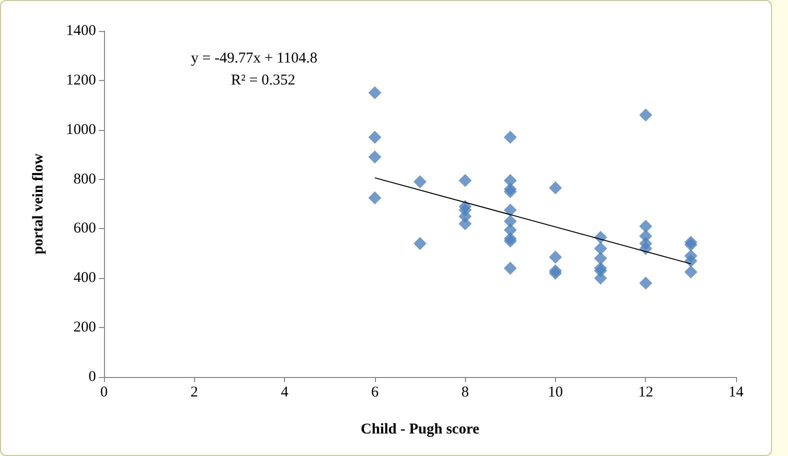 The image size is (788, 456). I want to click on y-tick-label: 400, so click(85, 278).